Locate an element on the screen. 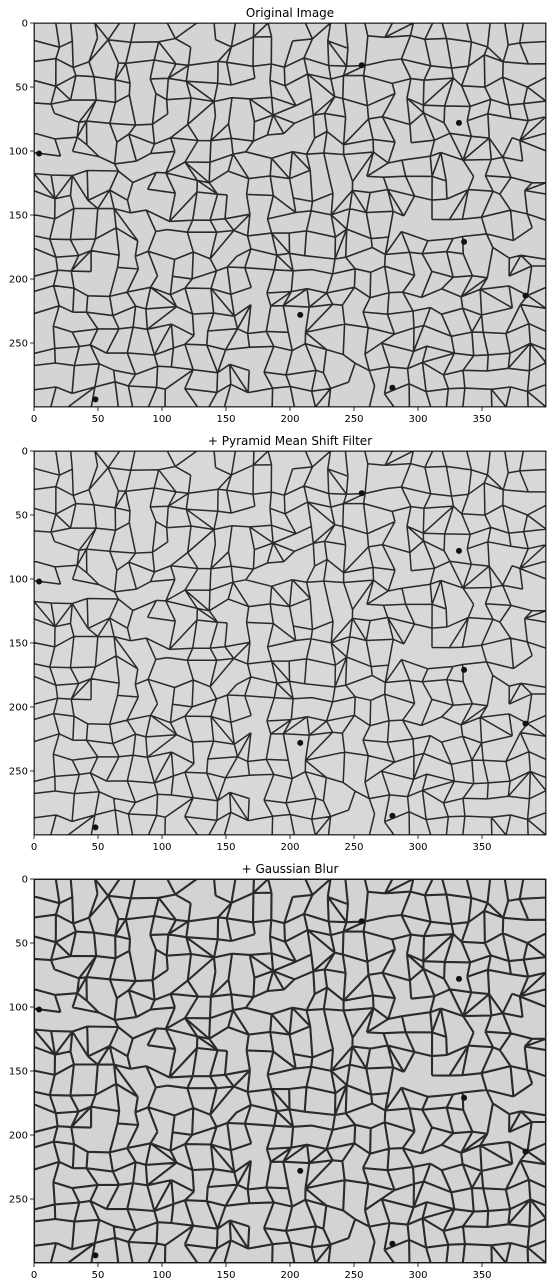 Image resolution: width=553 pixels, height=1288 pixels. panel-title: + Pyramid Mean Shift Filter is located at coordinates (290, 441).